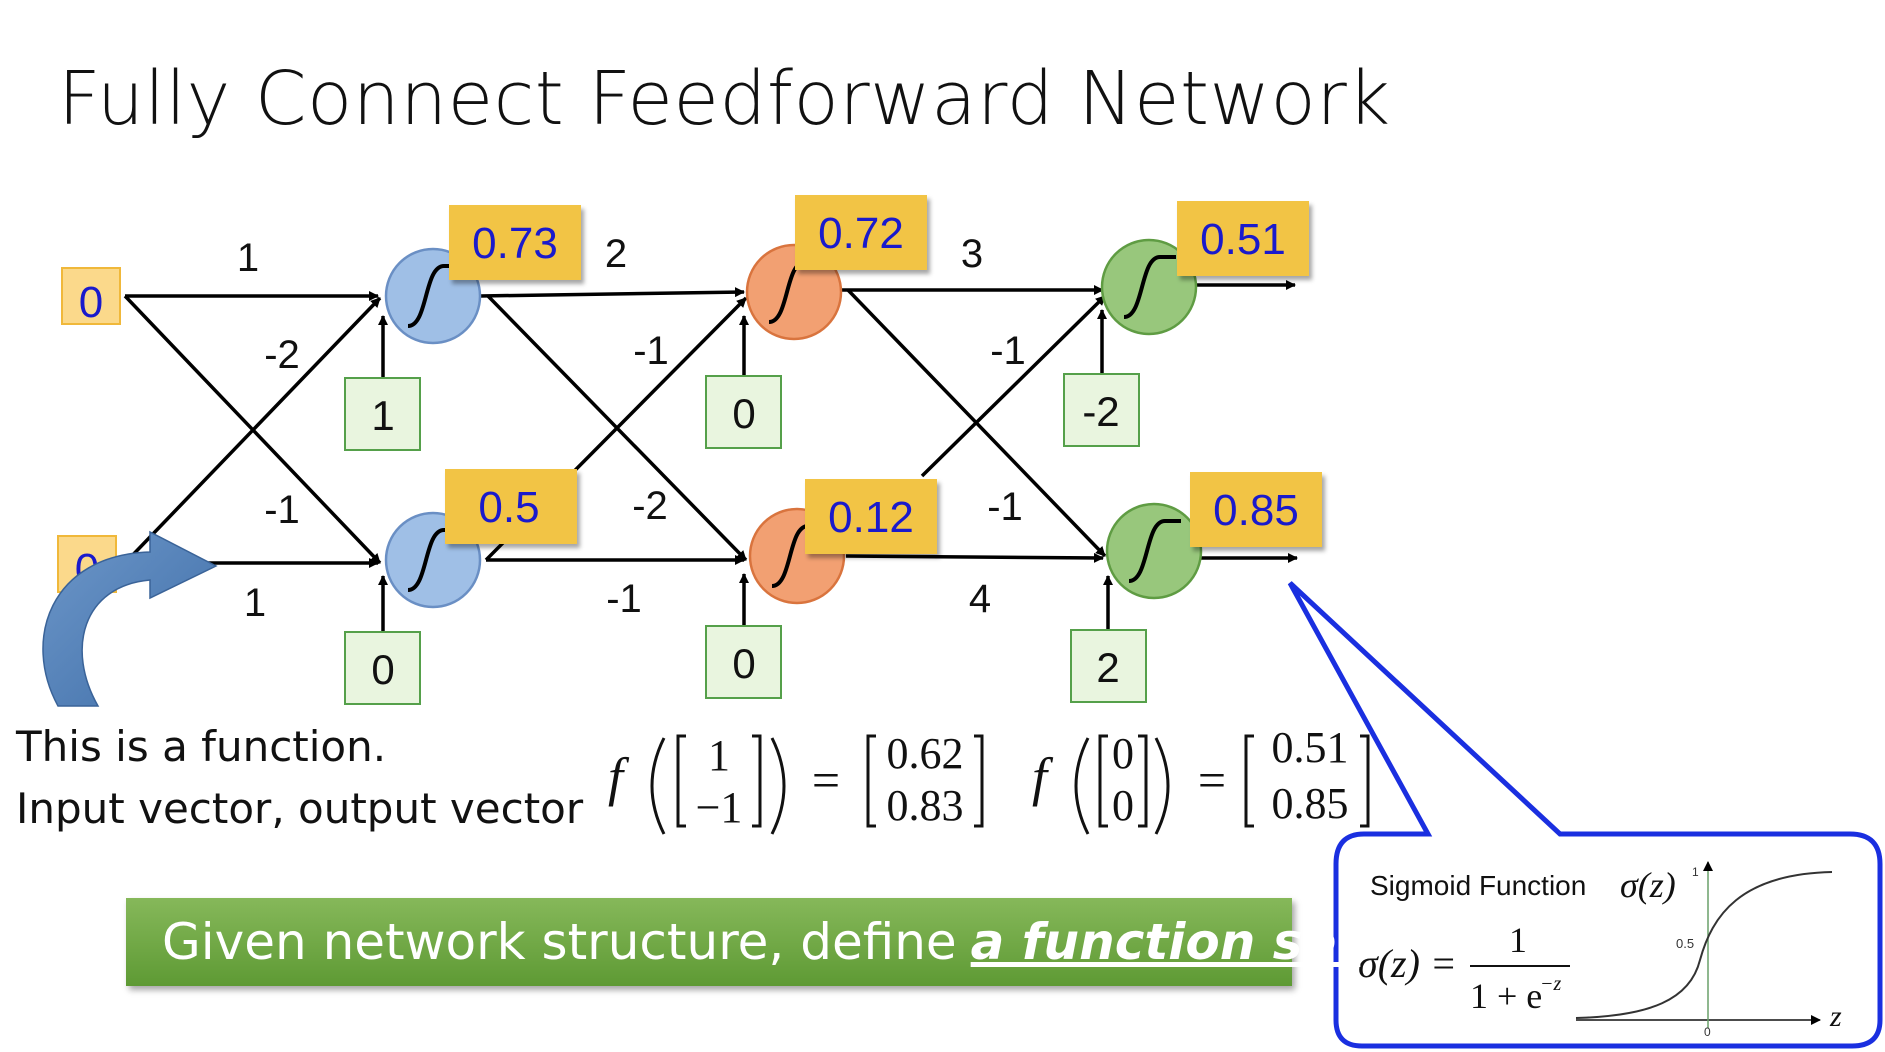 The width and height of the screenshot is (1885, 1052). What do you see at coordinates (1123, 753) in the screenshot?
I see `input-vector-top: 0` at bounding box center [1123, 753].